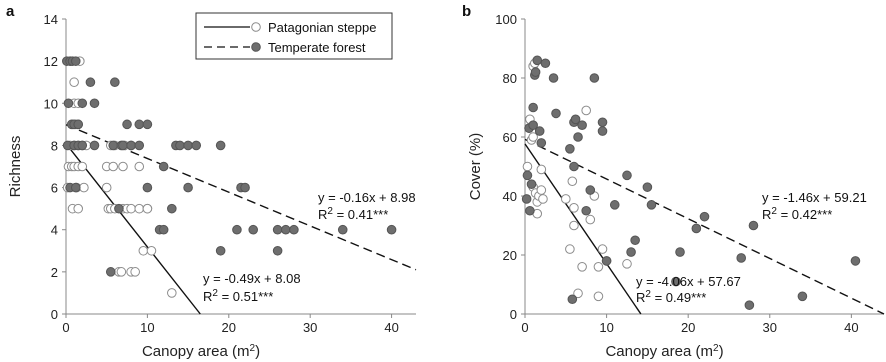  Describe the element at coordinates (238, 296) in the screenshot. I see `steppe-r-squared: R2 = 0.51***` at that location.